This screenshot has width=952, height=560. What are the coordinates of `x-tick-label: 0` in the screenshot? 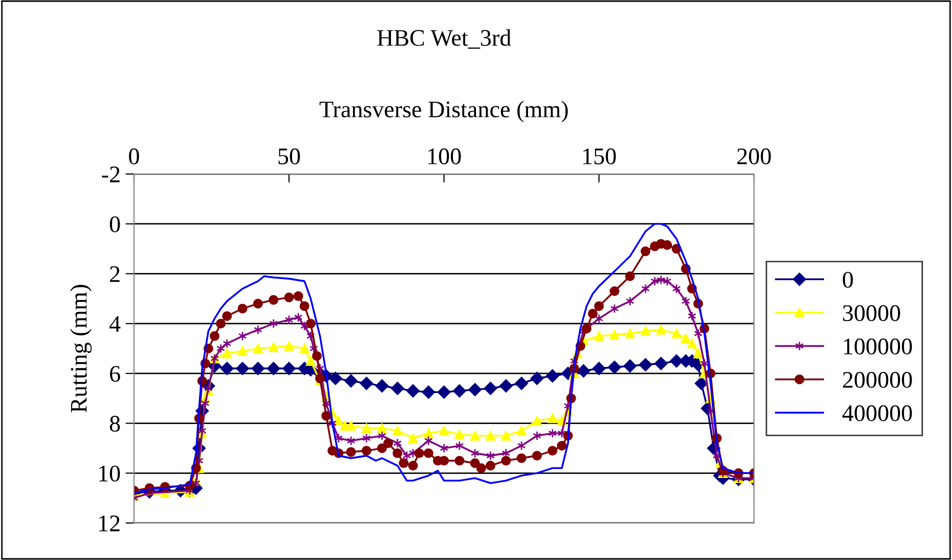 It's located at (134, 156).